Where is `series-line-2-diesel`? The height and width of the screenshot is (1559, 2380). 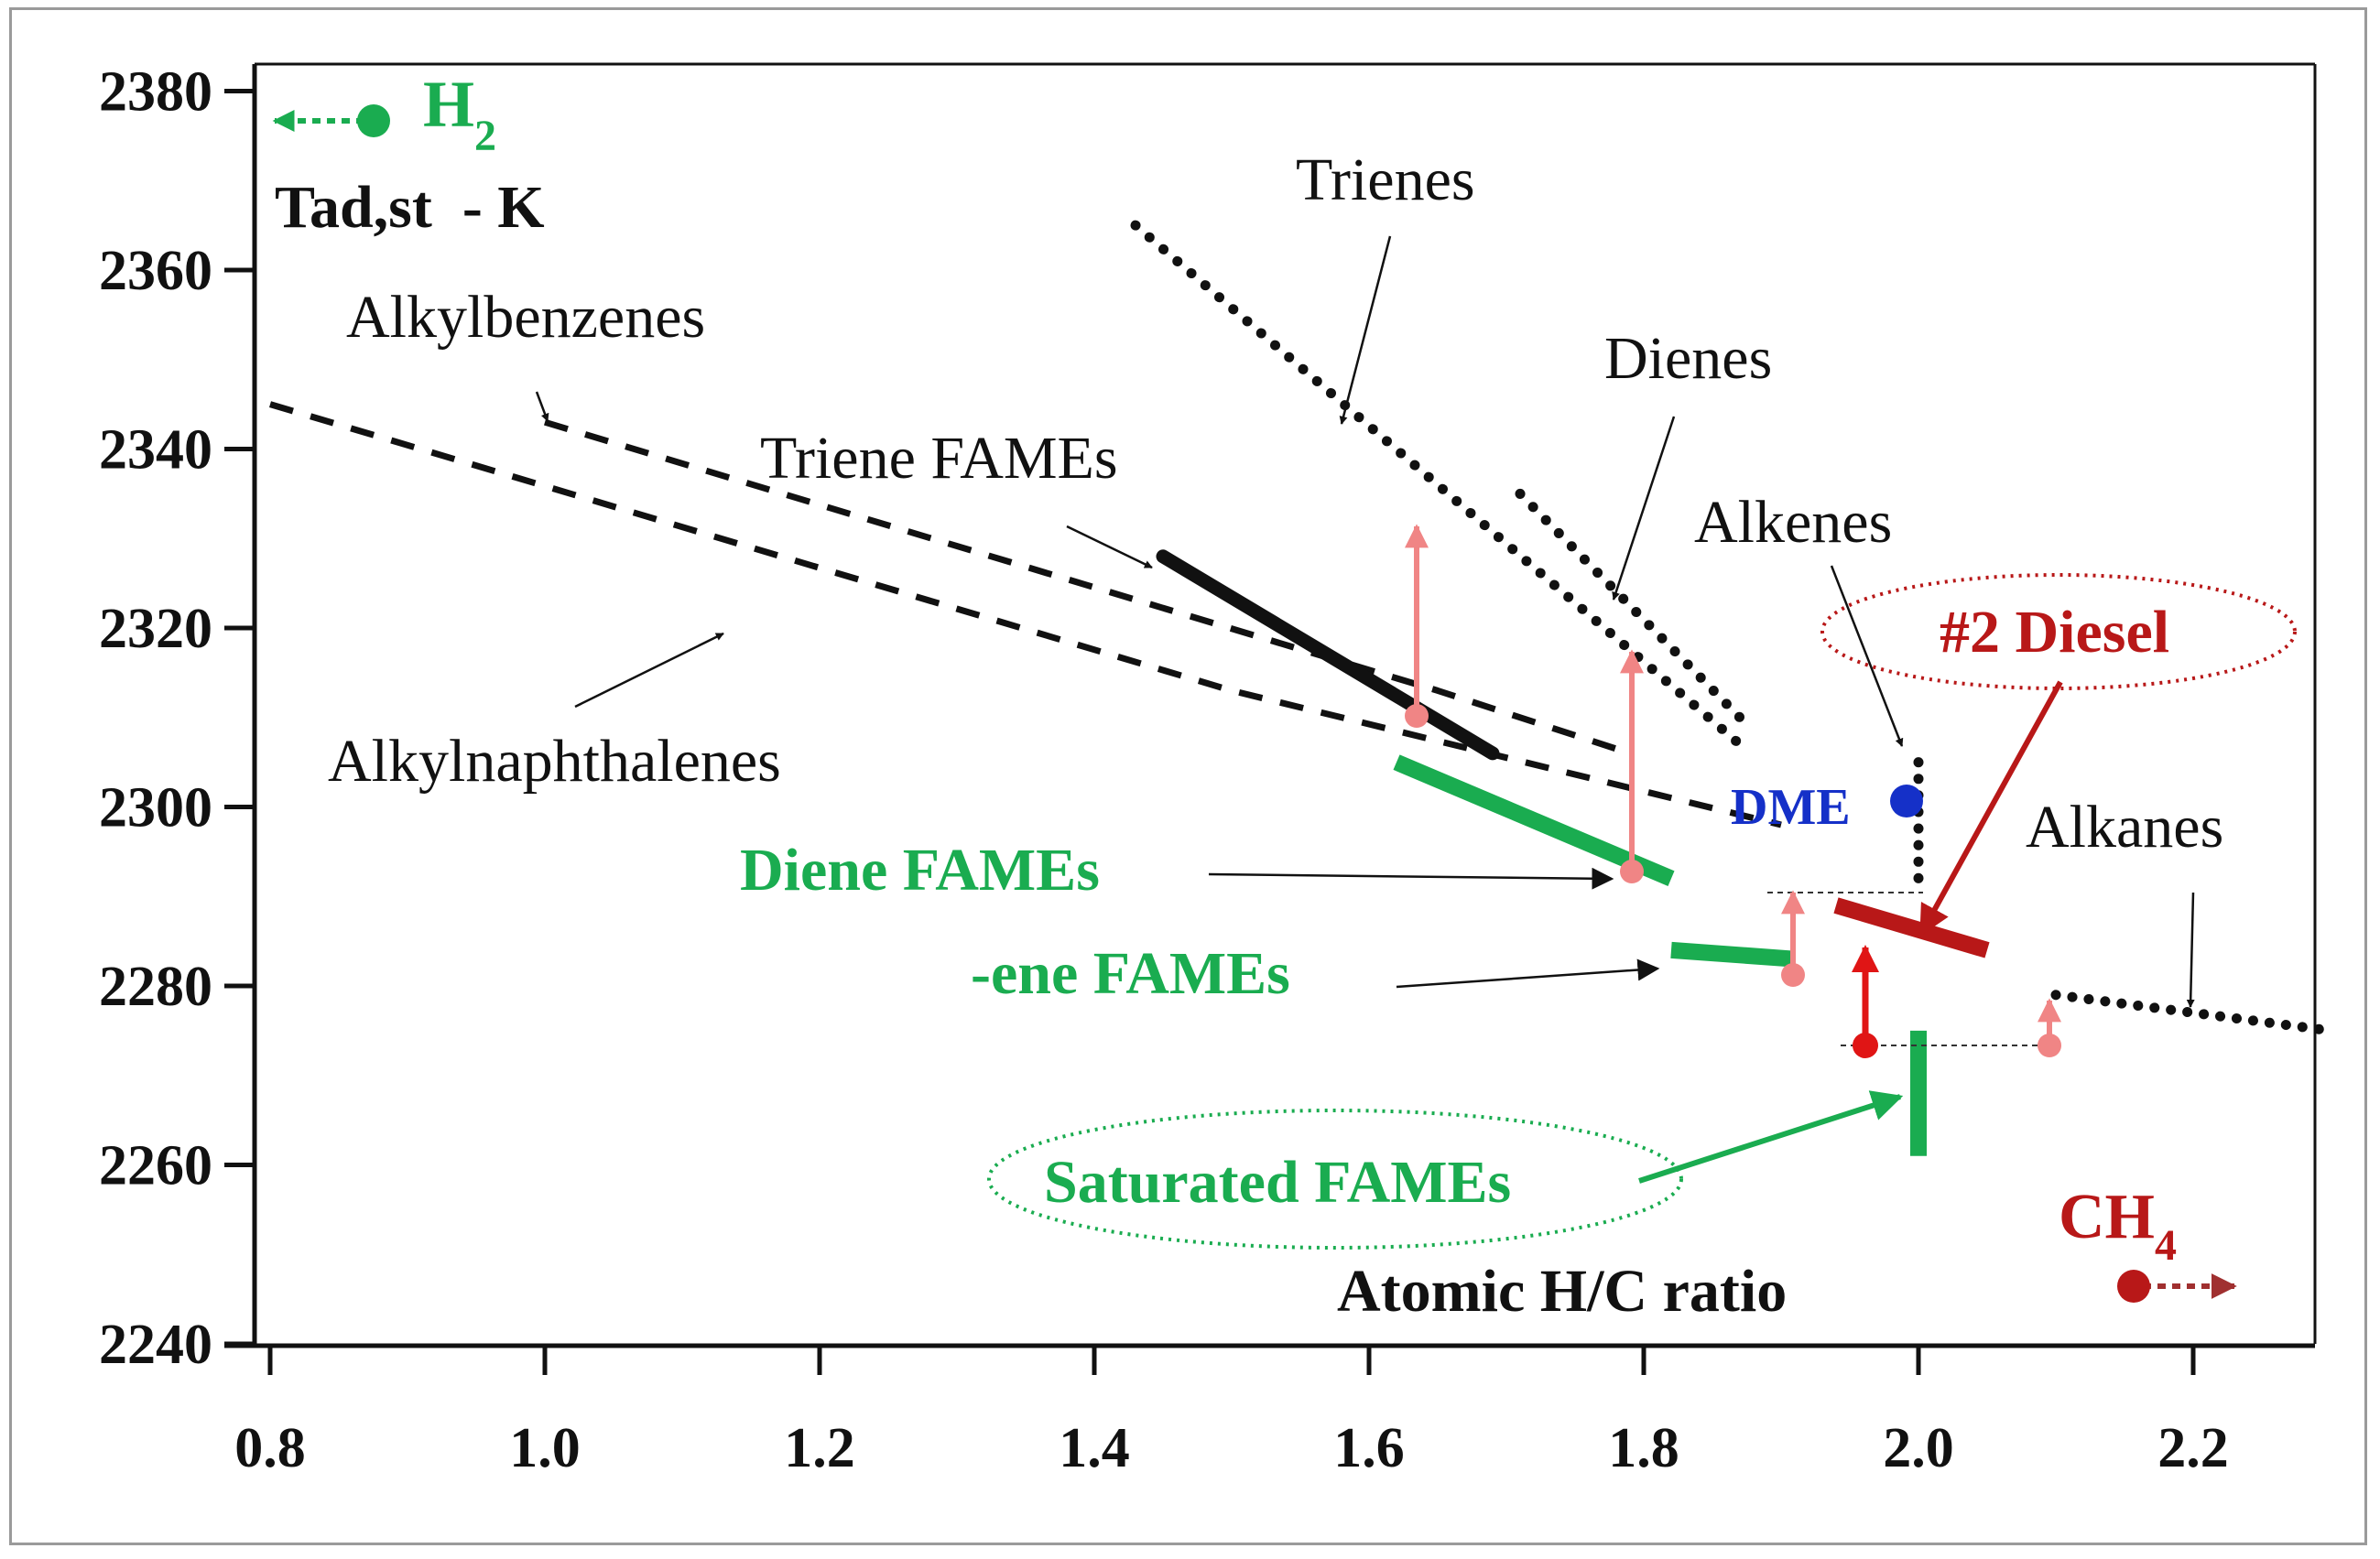
series-line-2-diesel is located at coordinates (1911, 927).